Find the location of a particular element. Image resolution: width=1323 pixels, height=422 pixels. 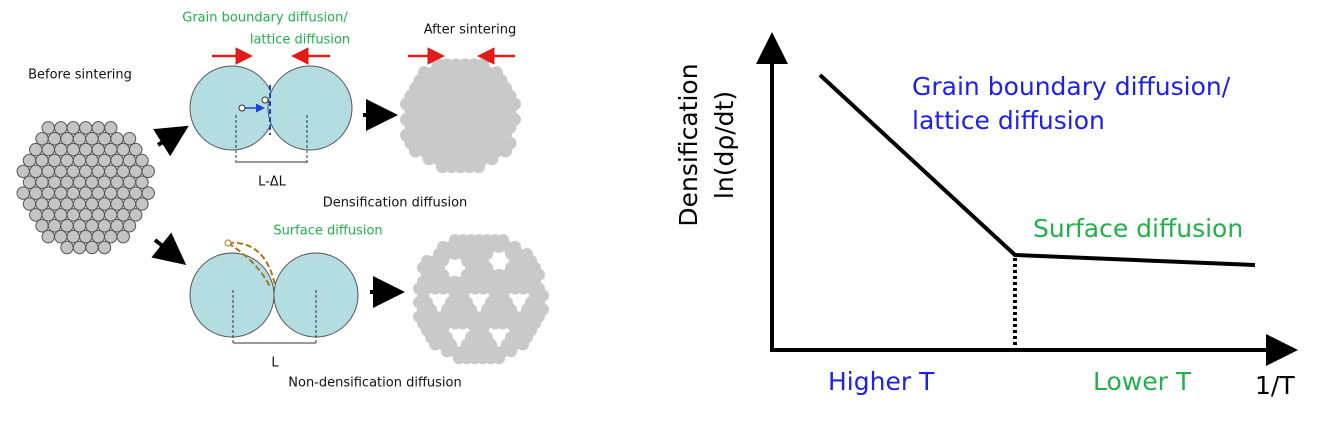

surface-grains is located at coordinates (274, 295).